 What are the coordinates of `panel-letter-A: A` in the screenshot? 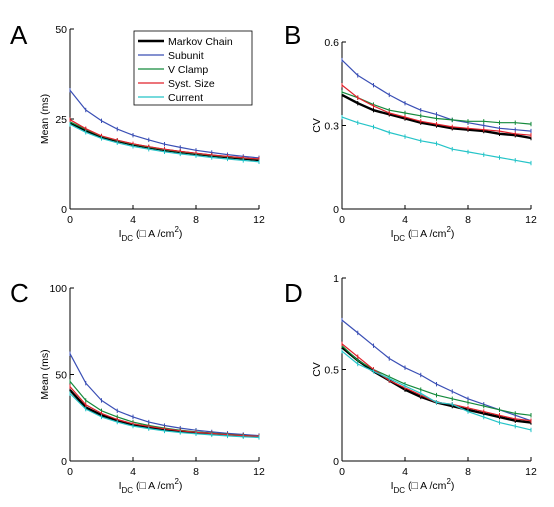 It's located at (19, 35).